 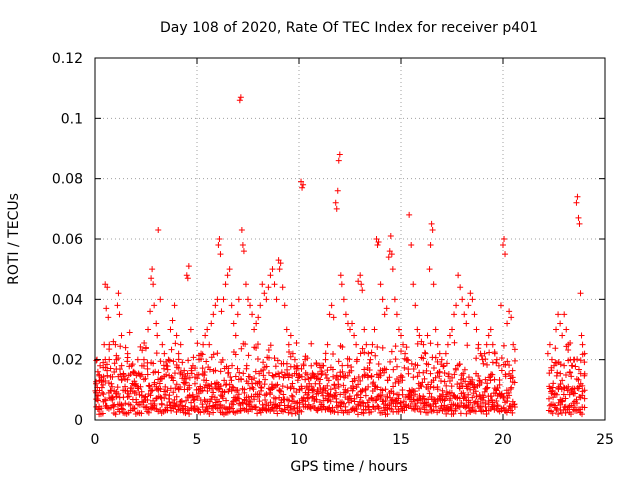 I want to click on y-tick-label: 0.1, so click(x=72, y=119).